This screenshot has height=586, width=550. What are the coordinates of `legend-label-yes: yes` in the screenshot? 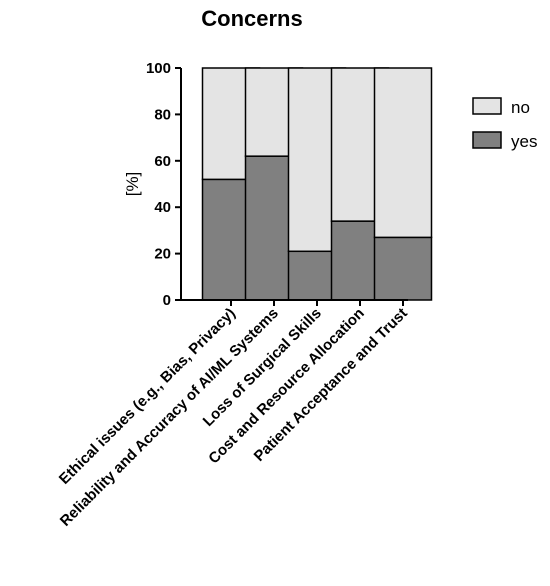 It's located at (524, 141).